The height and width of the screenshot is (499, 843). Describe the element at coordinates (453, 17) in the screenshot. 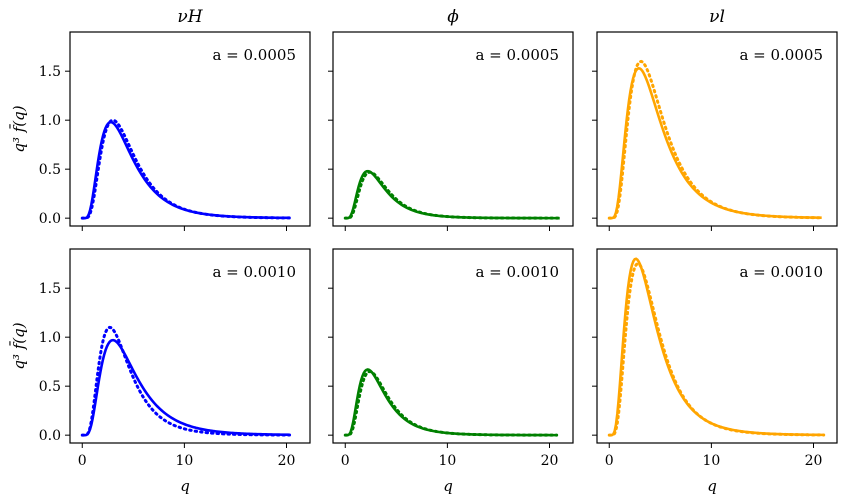

I see `column-title-1: ϕ` at that location.